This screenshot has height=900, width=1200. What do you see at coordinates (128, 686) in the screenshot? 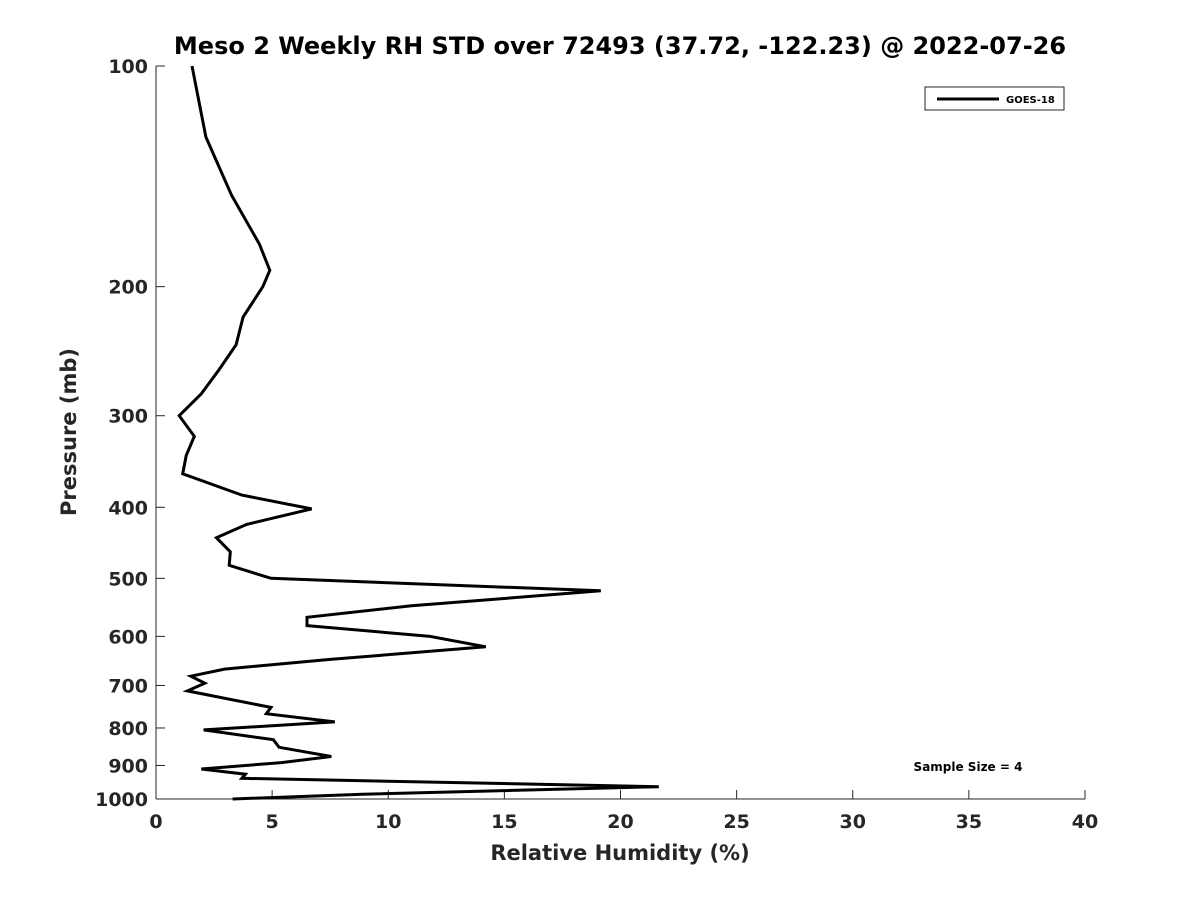
I see `y-tick-label: 700` at bounding box center [128, 686].